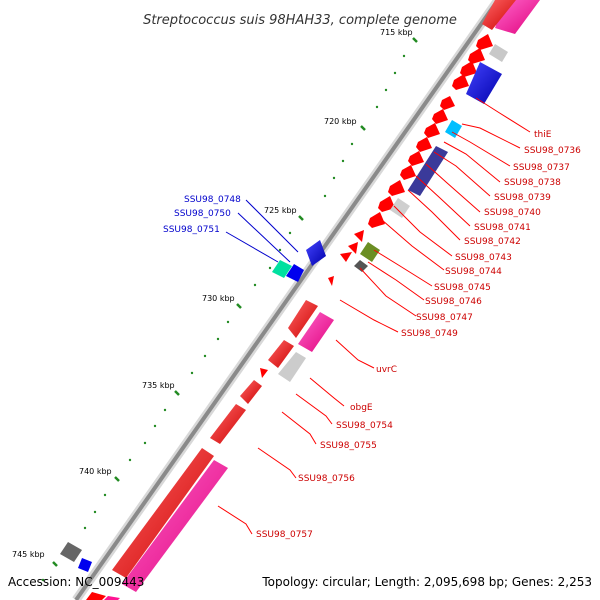 This screenshot has width=600, height=600. I want to click on gene-label-0744: SSU98_0744, so click(473, 272).